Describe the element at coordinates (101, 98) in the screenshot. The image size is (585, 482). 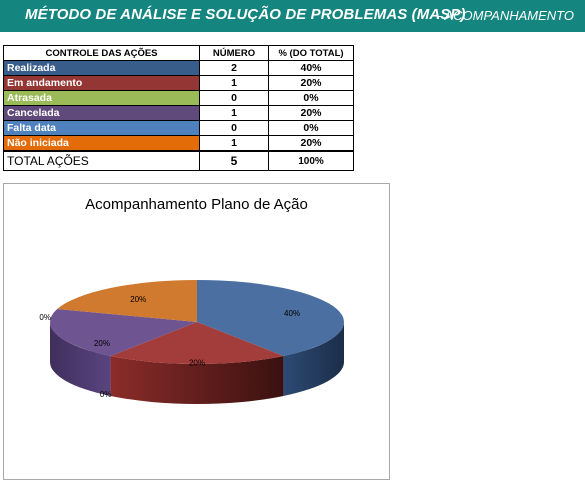
I see `row-label: Atrasada` at that location.